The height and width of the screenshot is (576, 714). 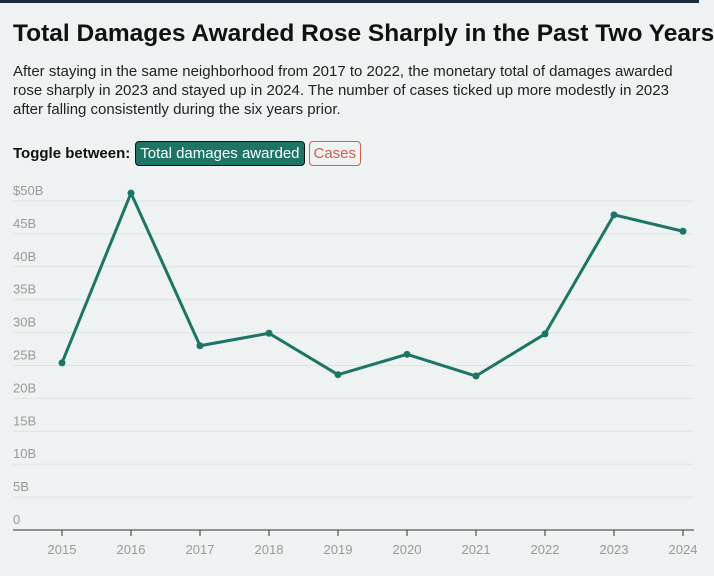 What do you see at coordinates (24, 355) in the screenshot?
I see `y-tick-label: 25B` at bounding box center [24, 355].